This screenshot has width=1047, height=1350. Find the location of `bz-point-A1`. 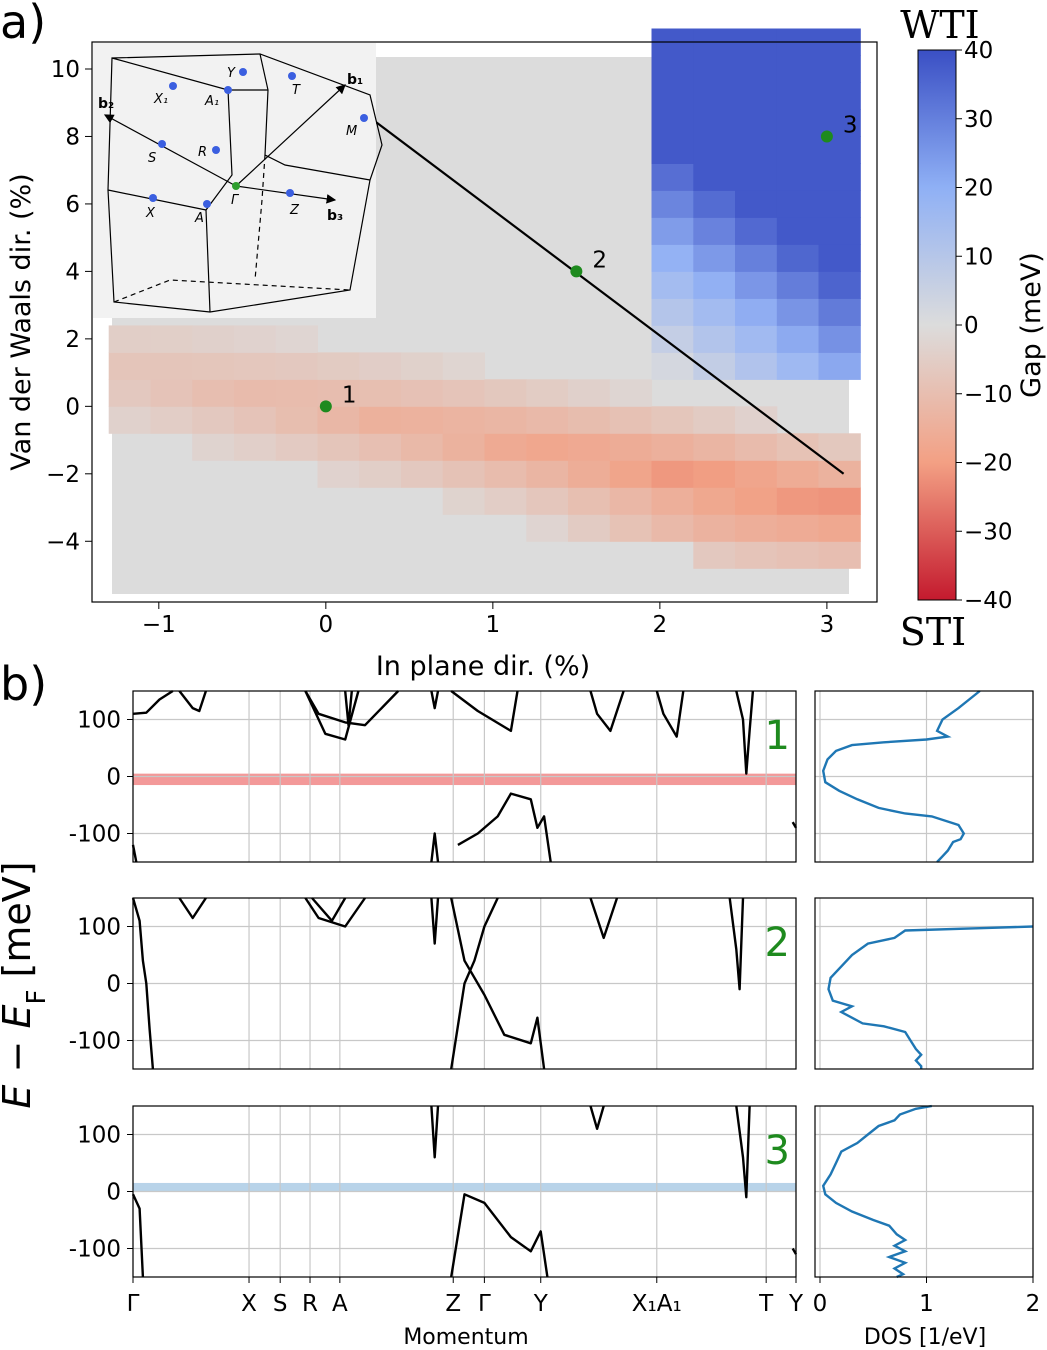

bz-point-A1 is located at coordinates (228, 90).